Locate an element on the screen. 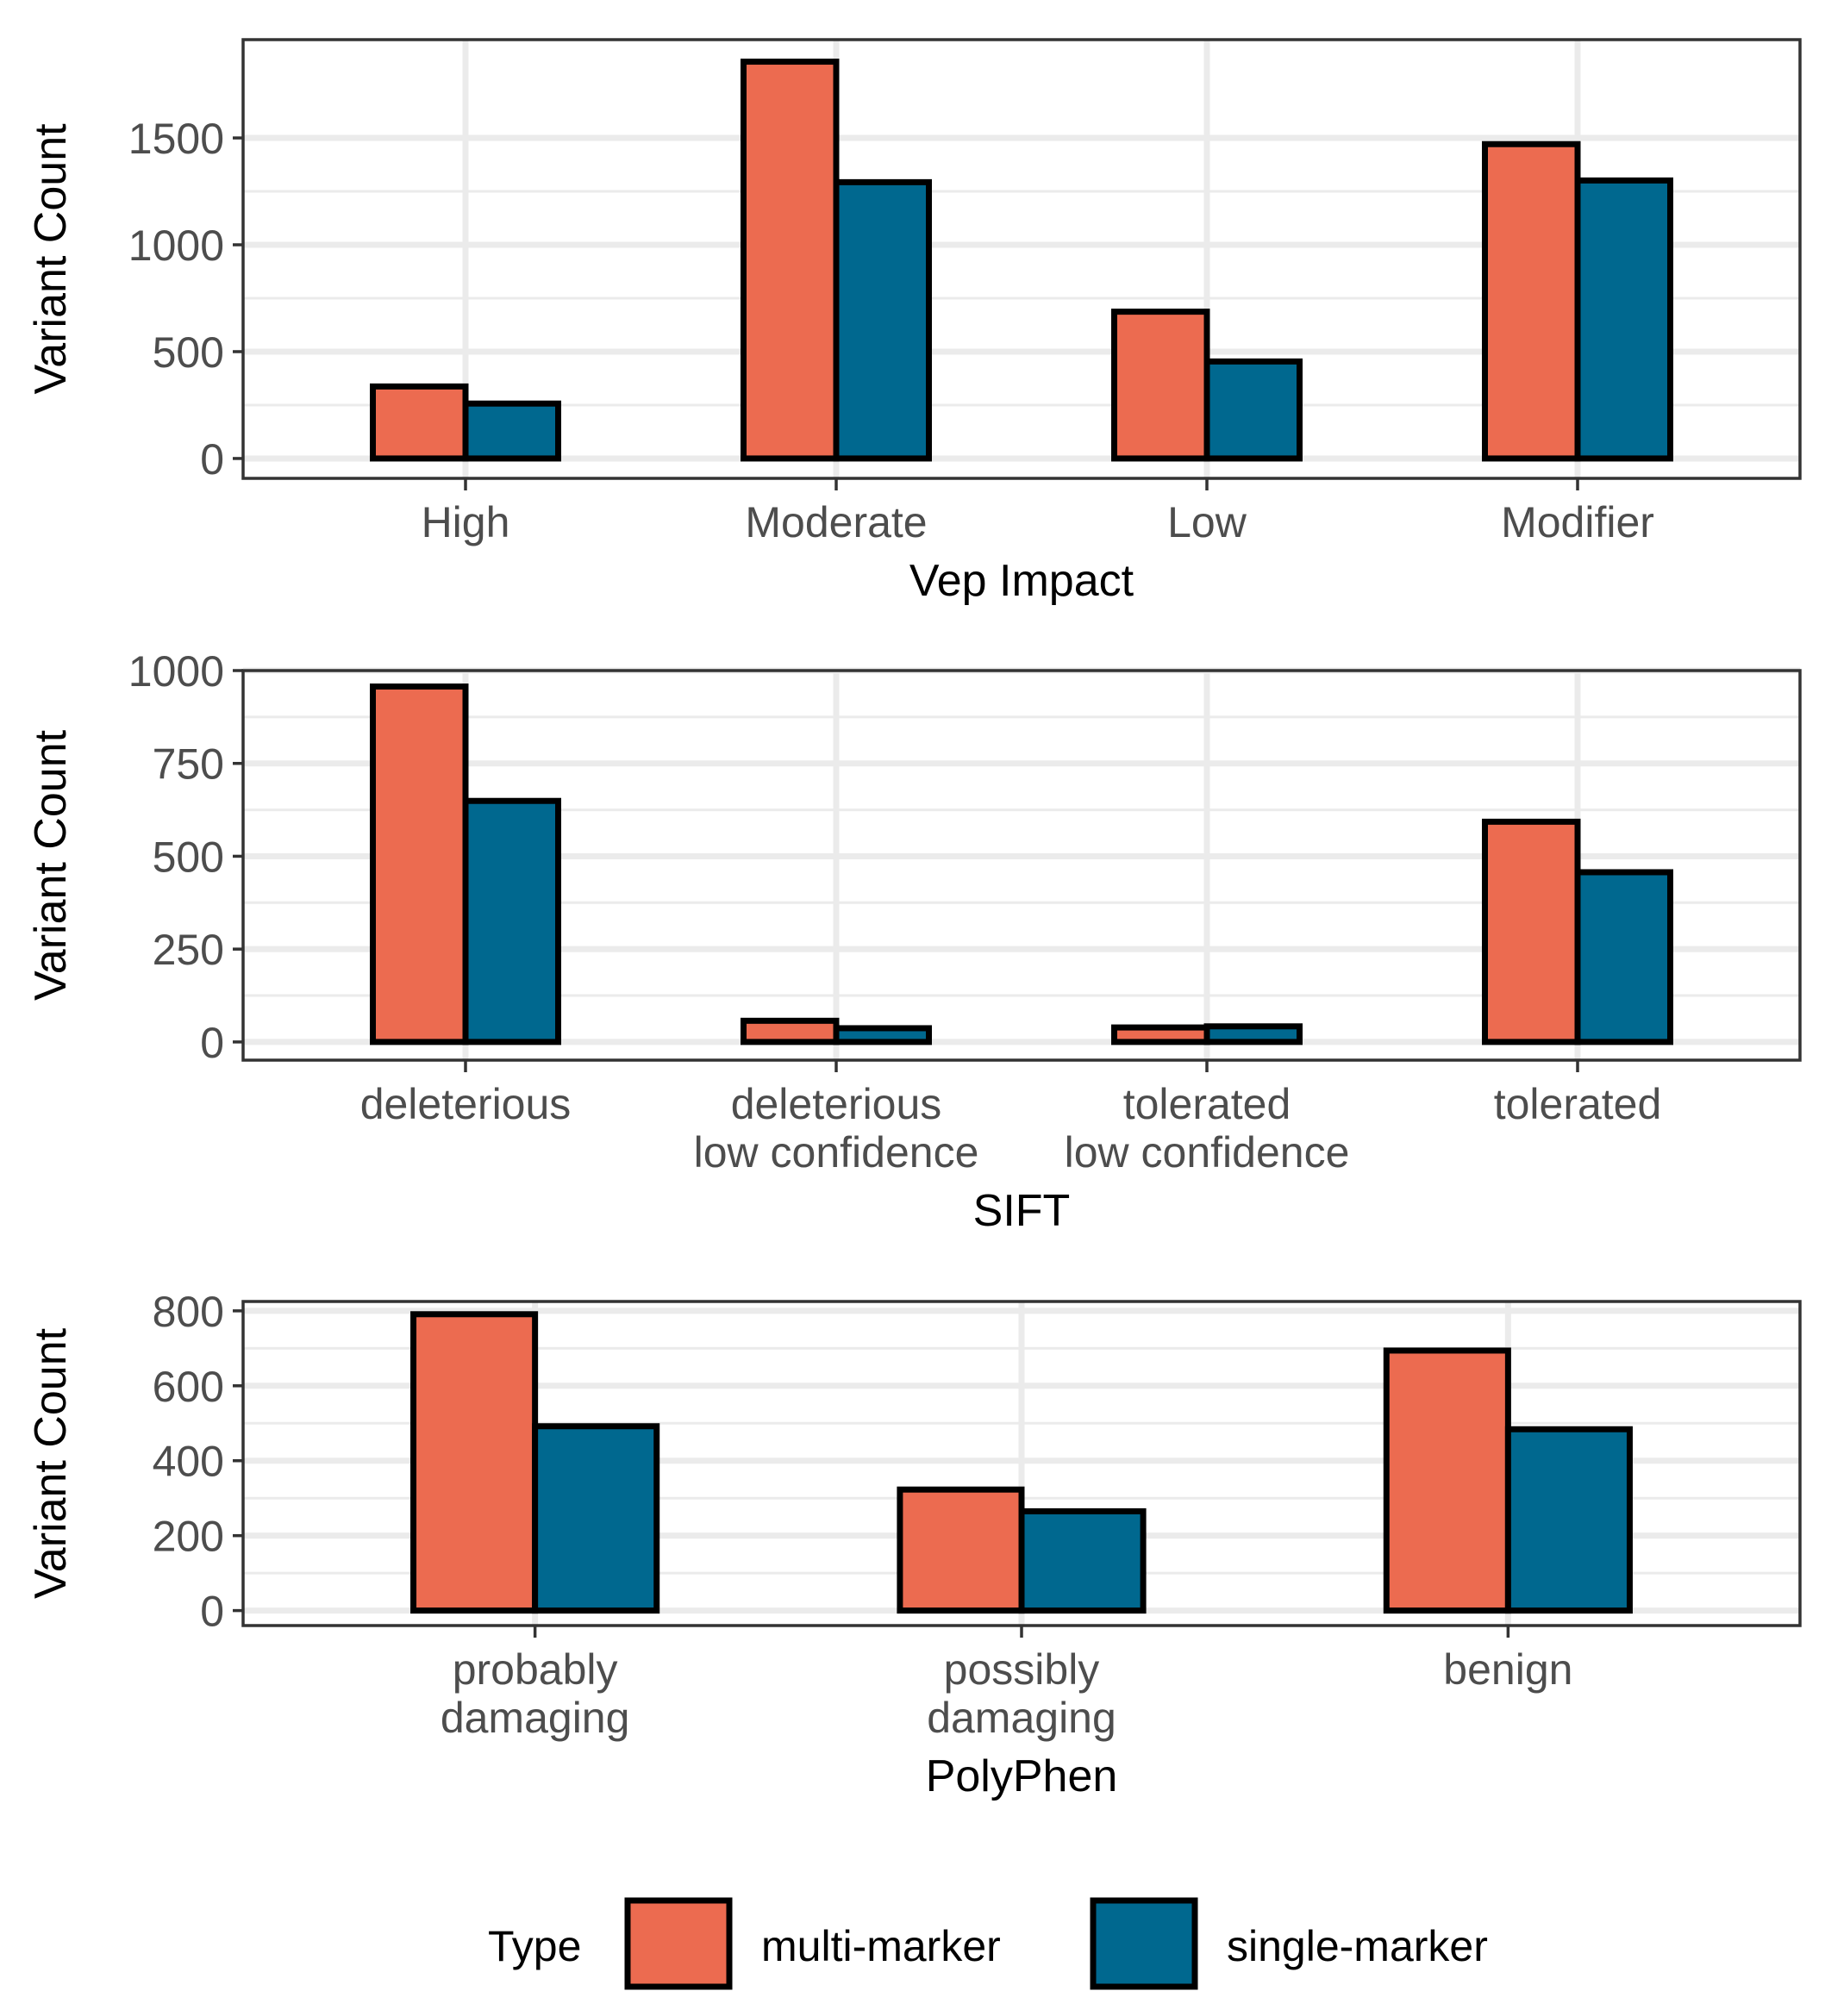 The image size is (1825, 2016). x-tick-label: Moderate is located at coordinates (836, 522).